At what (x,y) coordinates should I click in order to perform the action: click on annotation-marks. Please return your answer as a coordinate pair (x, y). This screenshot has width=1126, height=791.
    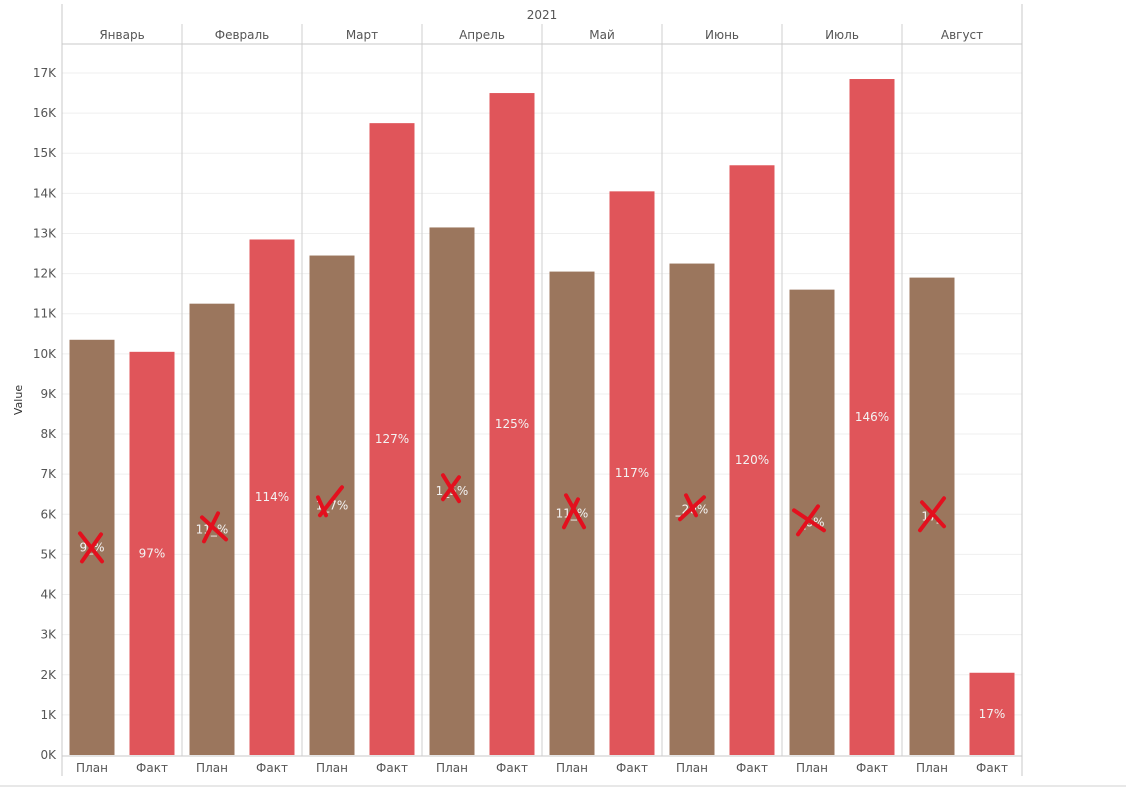
    Looking at the image, I should click on (512, 518).